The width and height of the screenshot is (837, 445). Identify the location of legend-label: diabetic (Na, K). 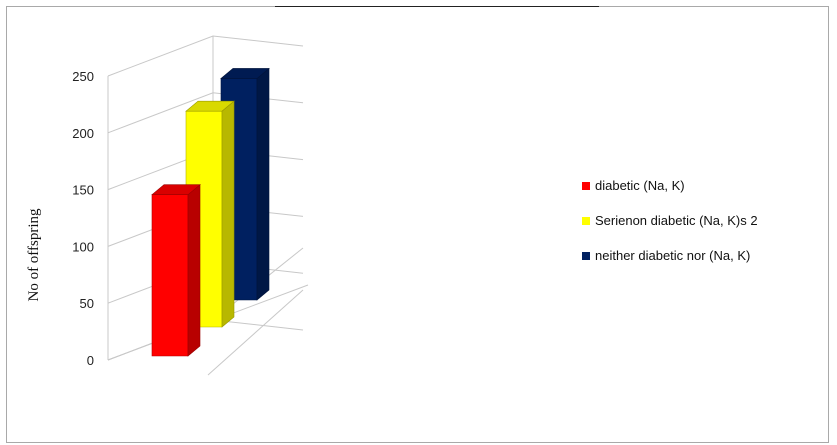
(640, 185).